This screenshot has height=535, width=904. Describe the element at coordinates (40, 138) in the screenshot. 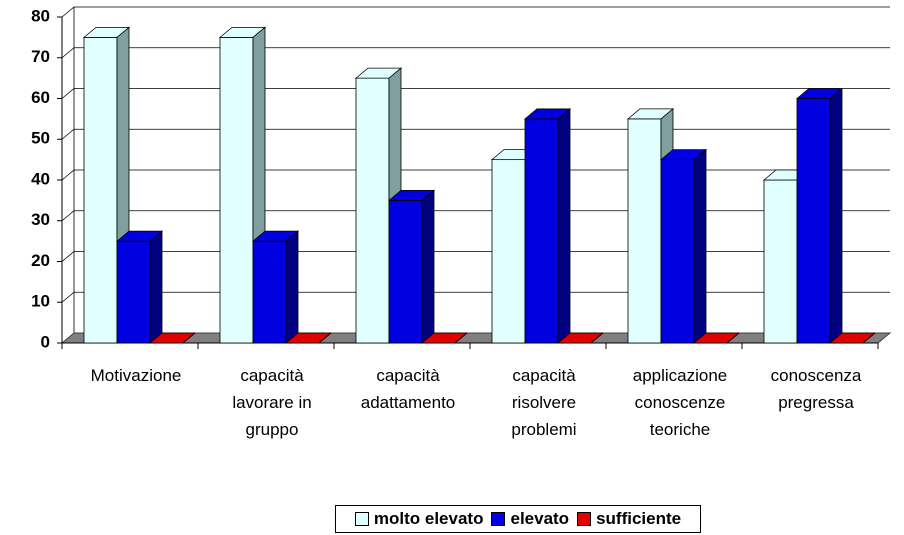

I see `y-tick-label: 50` at that location.